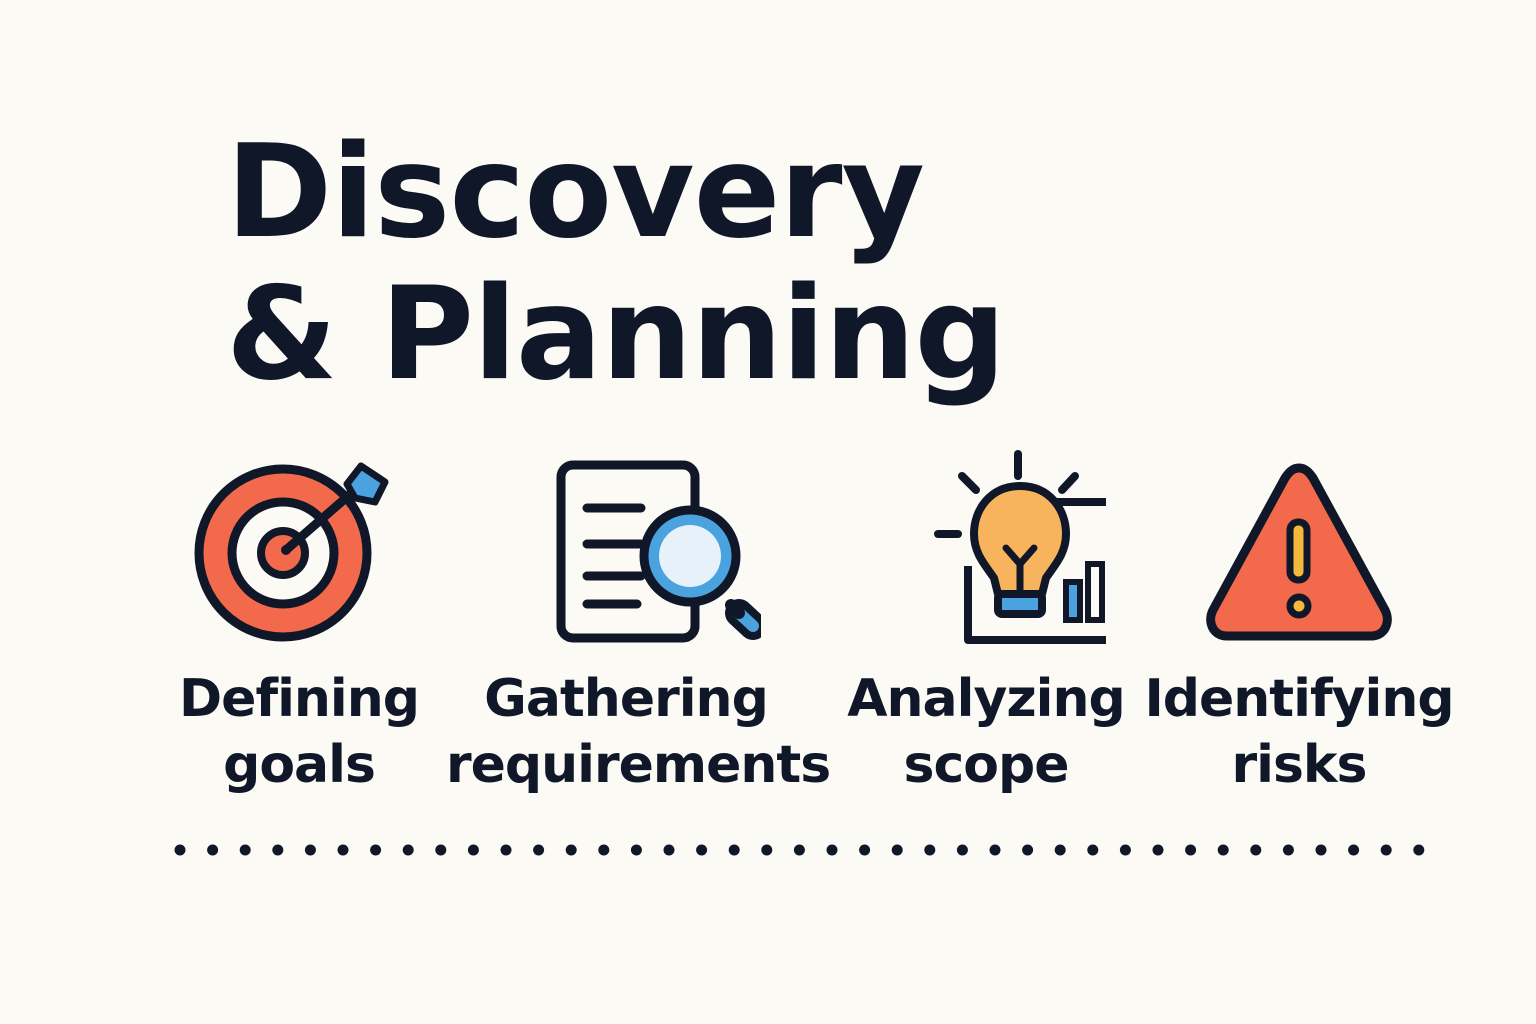 Image resolution: width=1536 pixels, height=1024 pixels. What do you see at coordinates (638, 732) in the screenshot?
I see `step-label: Gathering requirements` at bounding box center [638, 732].